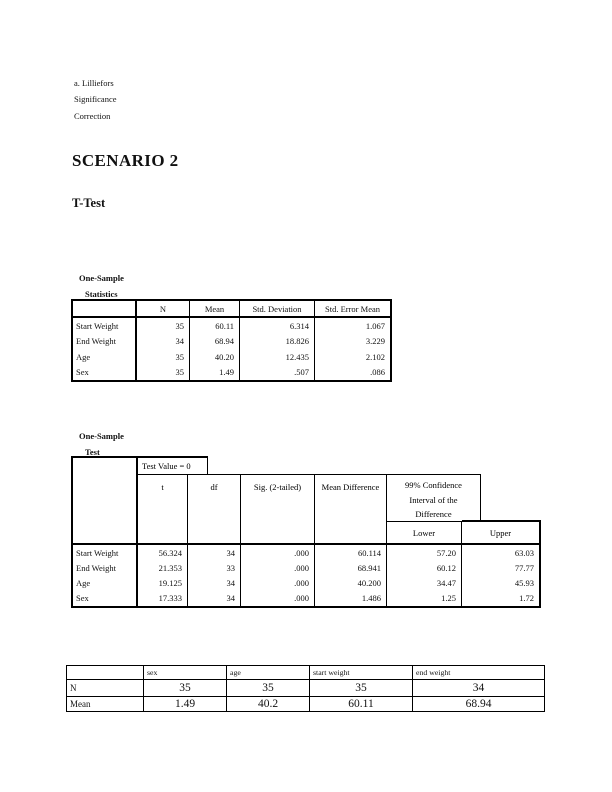  Describe the element at coordinates (215, 309) in the screenshot. I see `stats-col-header: Mean` at that location.